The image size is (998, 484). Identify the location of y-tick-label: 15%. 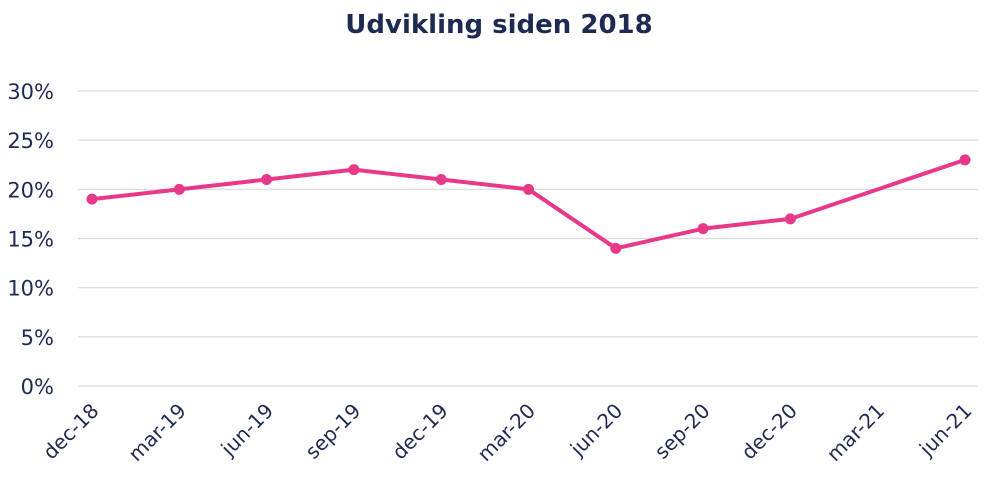
(30, 240).